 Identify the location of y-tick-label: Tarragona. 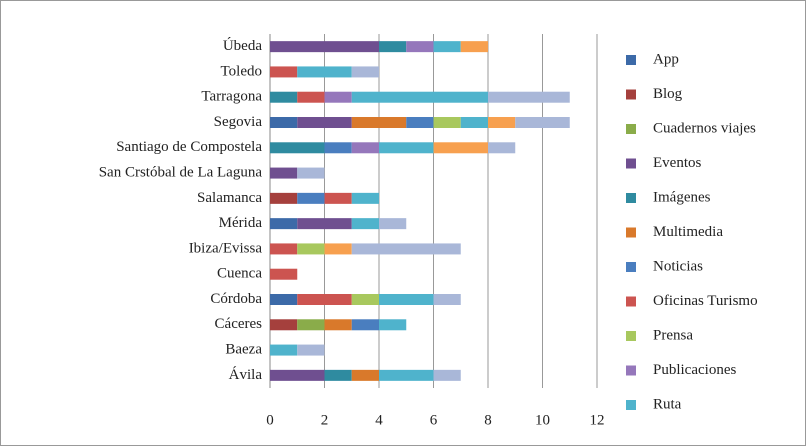
(231, 97).